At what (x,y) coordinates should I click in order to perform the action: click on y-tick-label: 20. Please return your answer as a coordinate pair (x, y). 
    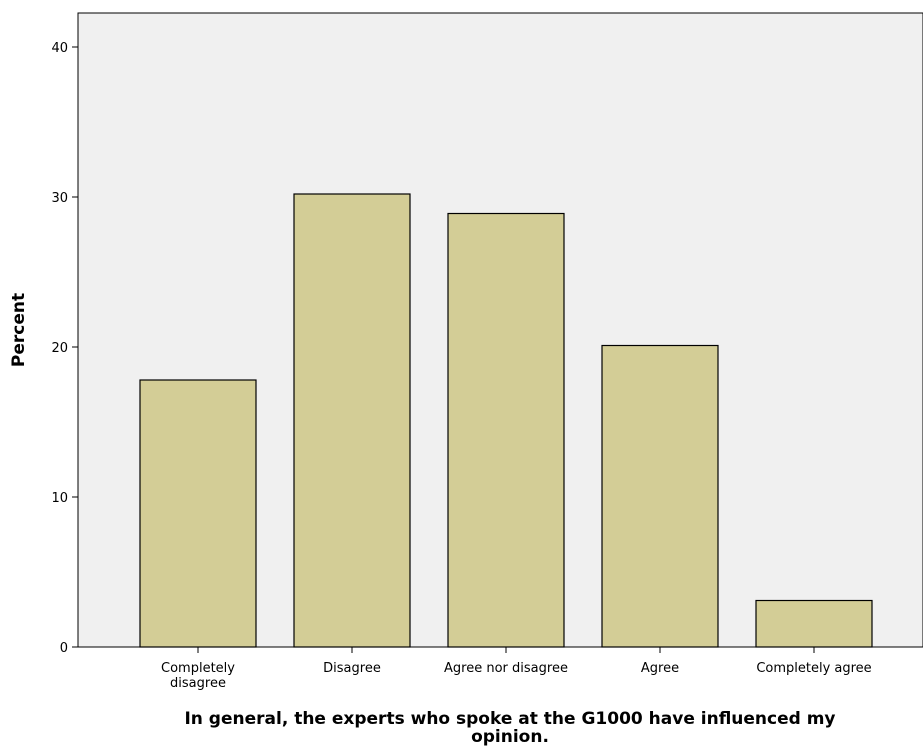
    Looking at the image, I should click on (59, 348).